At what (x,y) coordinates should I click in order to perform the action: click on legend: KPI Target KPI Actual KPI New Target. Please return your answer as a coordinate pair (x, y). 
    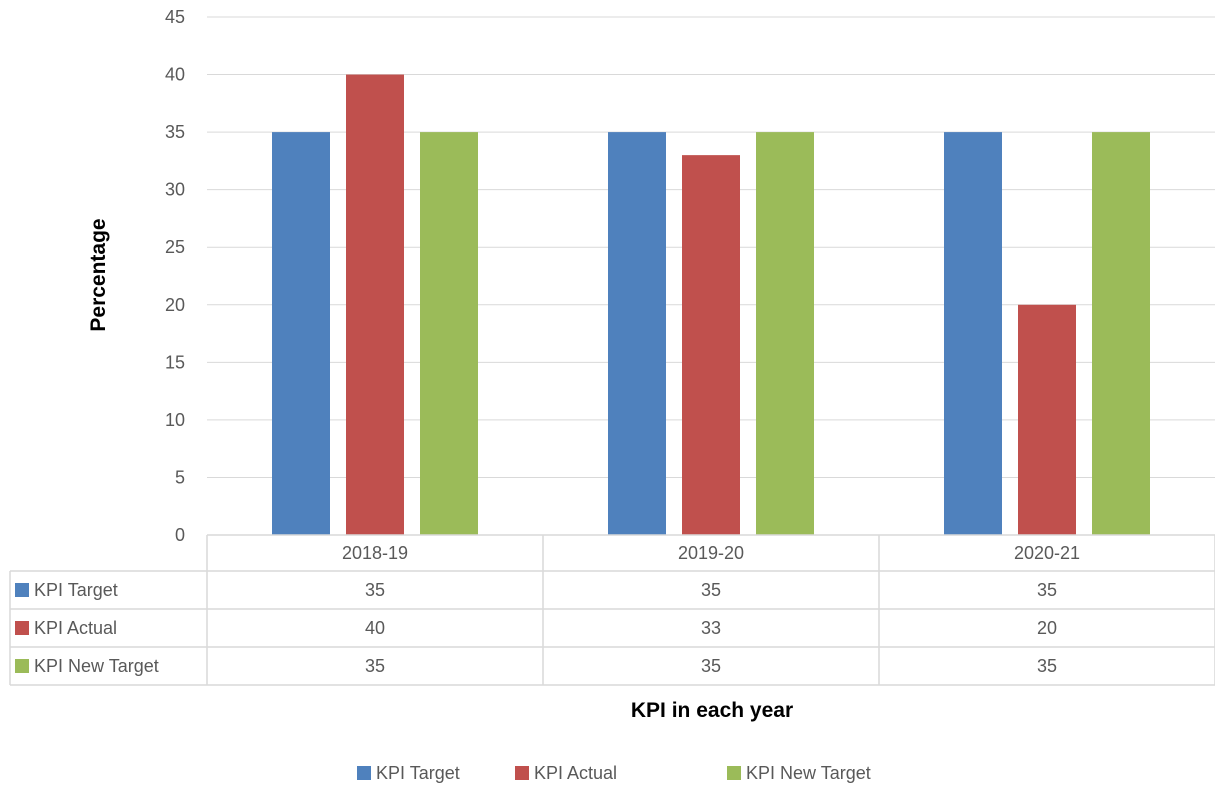
    Looking at the image, I should click on (614, 773).